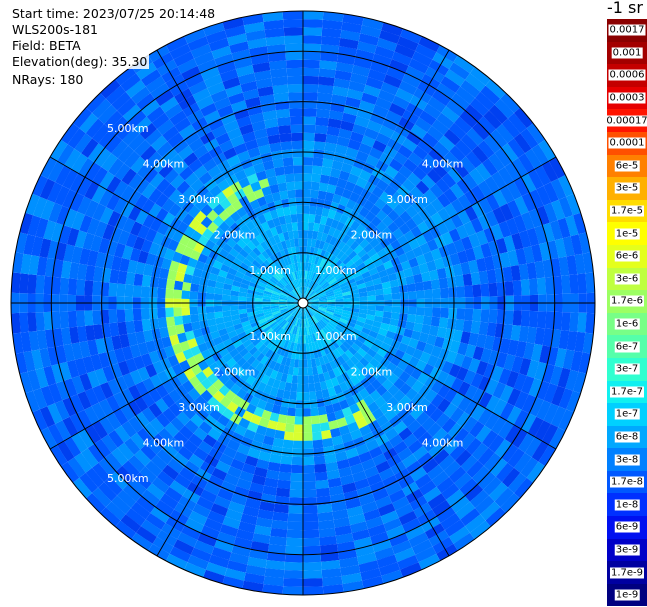 This screenshot has width=647, height=607. I want to click on colorbar-label: 6e-5, so click(627, 166).